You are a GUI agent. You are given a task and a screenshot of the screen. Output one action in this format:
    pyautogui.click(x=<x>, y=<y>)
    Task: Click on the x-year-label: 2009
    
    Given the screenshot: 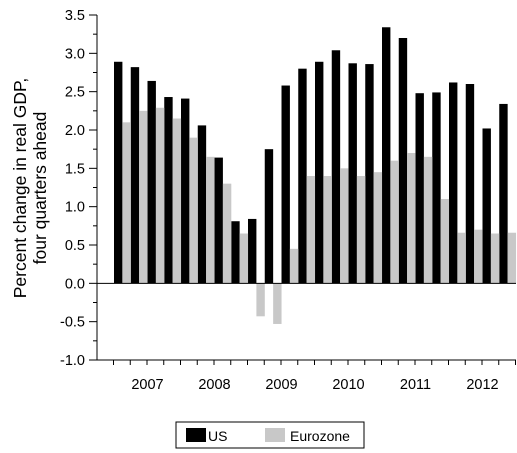 What is the action you would take?
    pyautogui.click(x=281, y=385)
    